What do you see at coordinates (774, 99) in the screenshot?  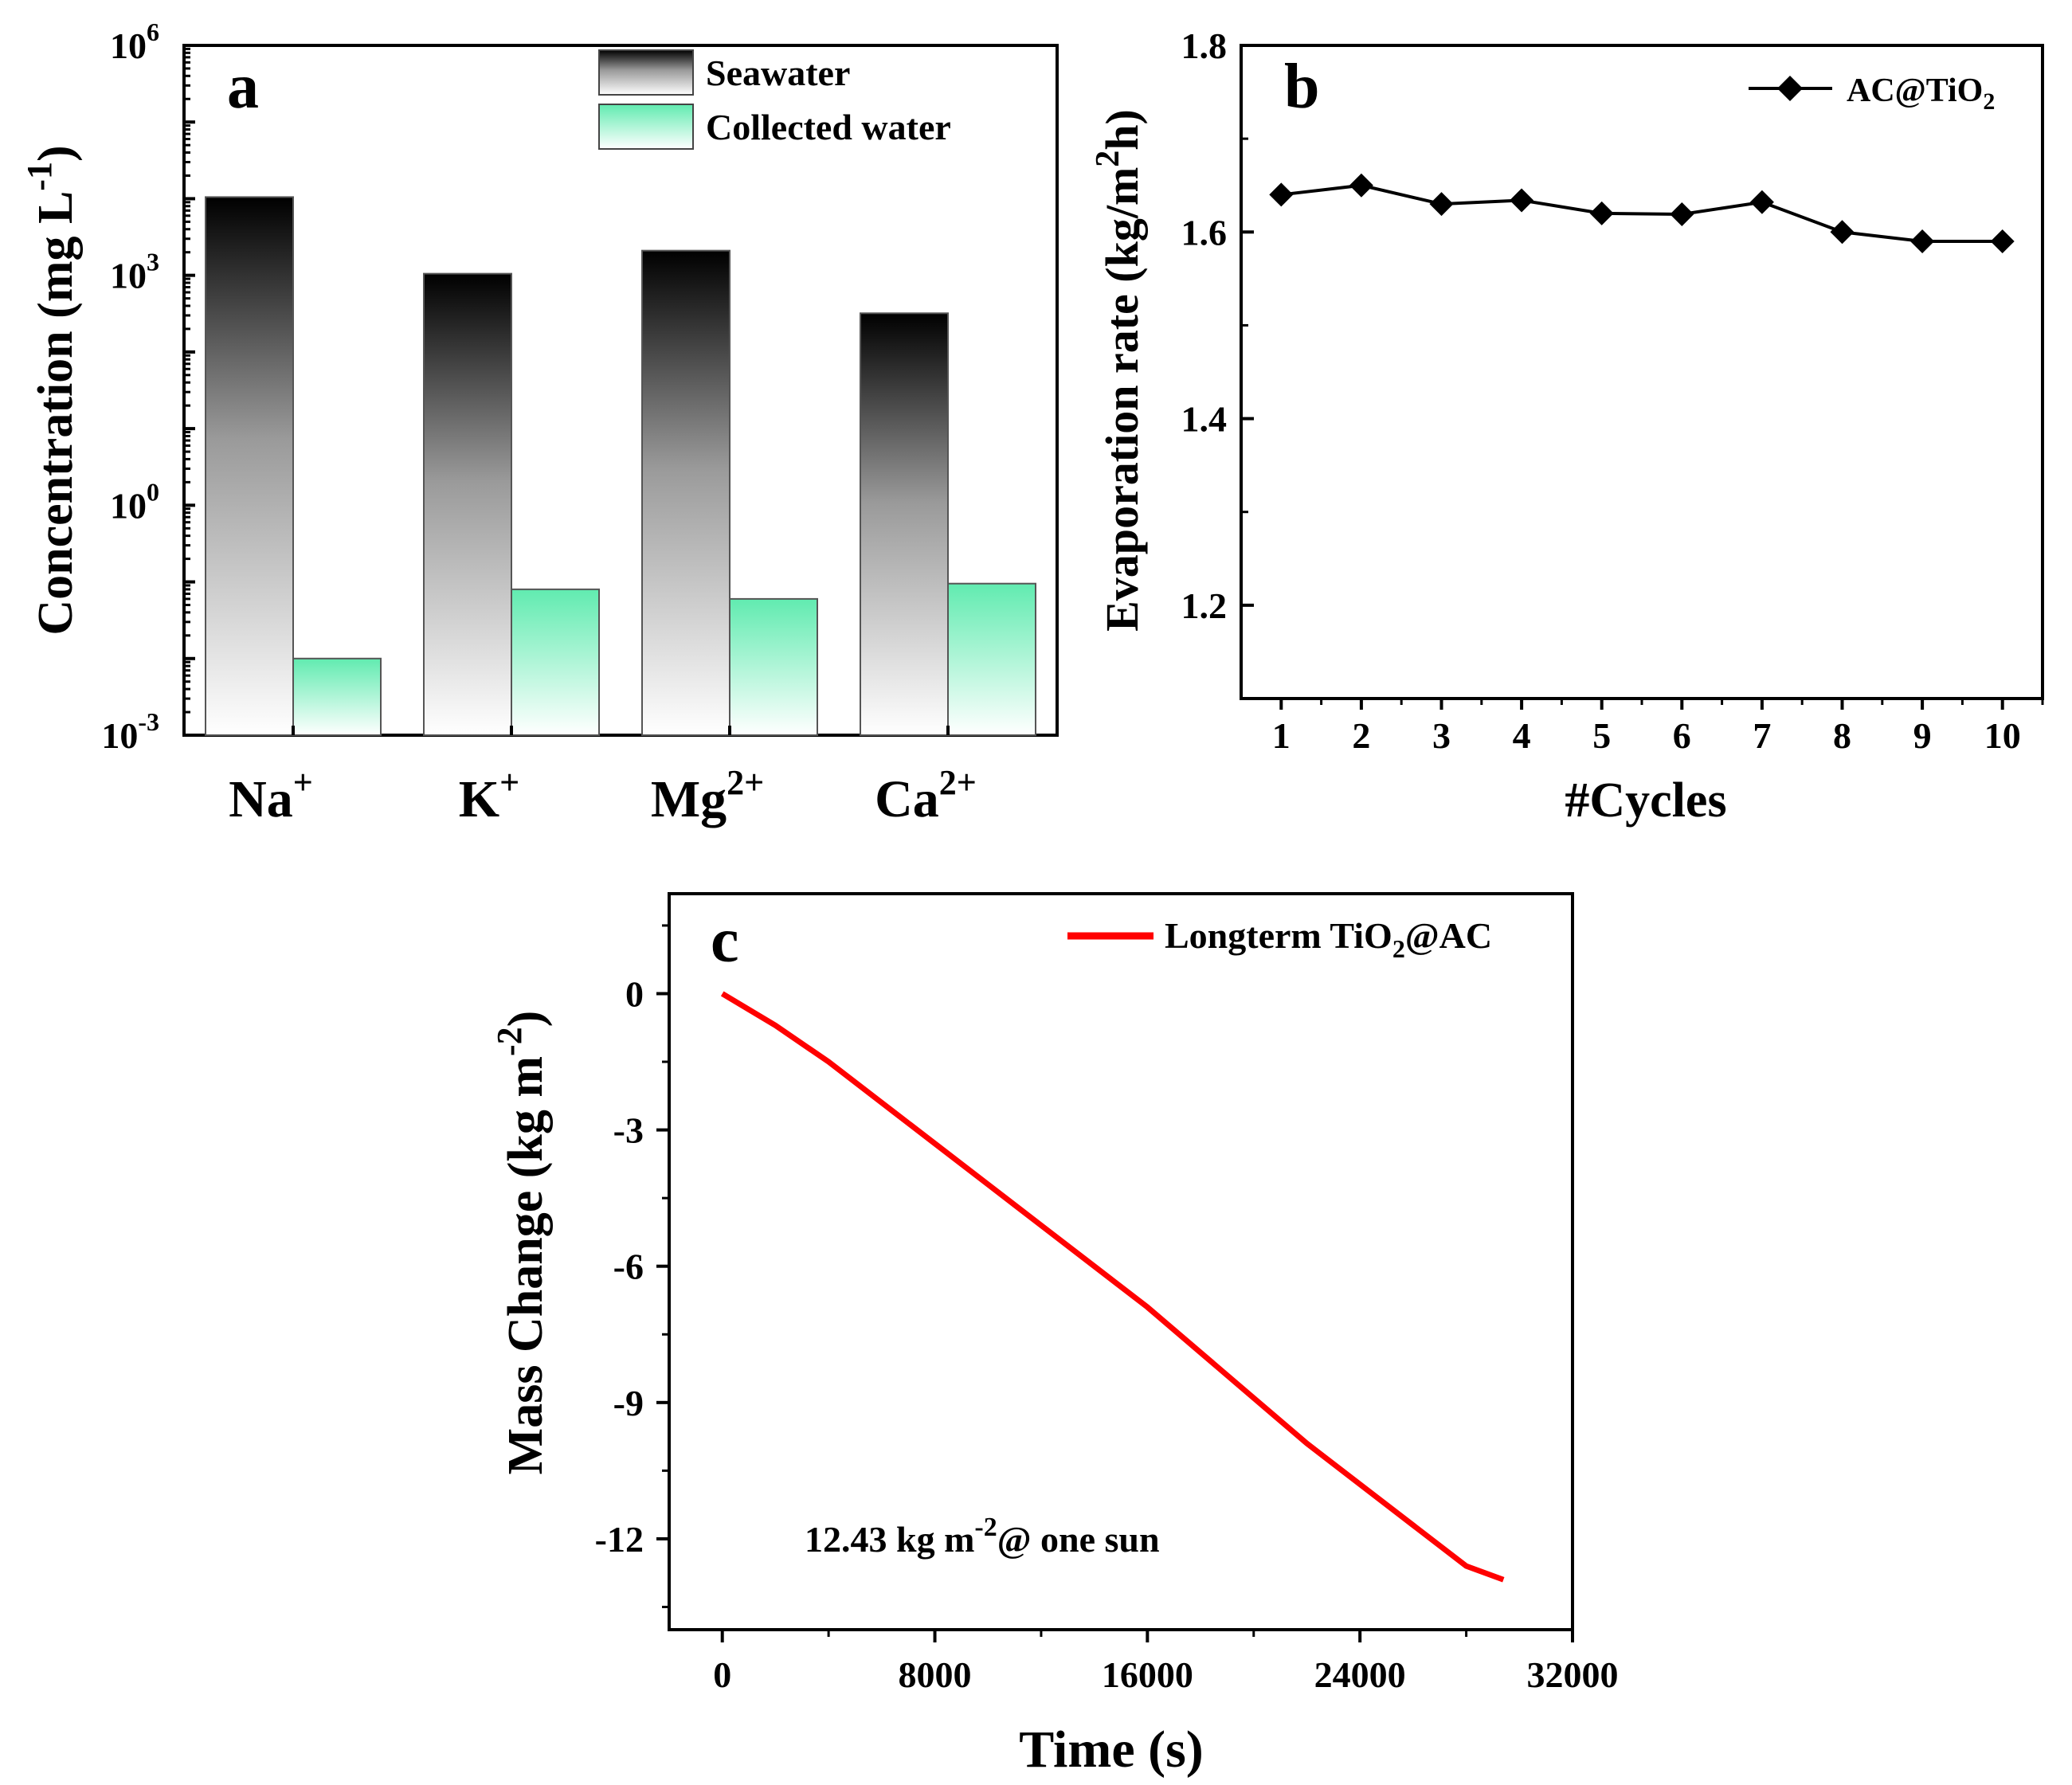 I see `panel-a-legend: Seawater Collected water` at bounding box center [774, 99].